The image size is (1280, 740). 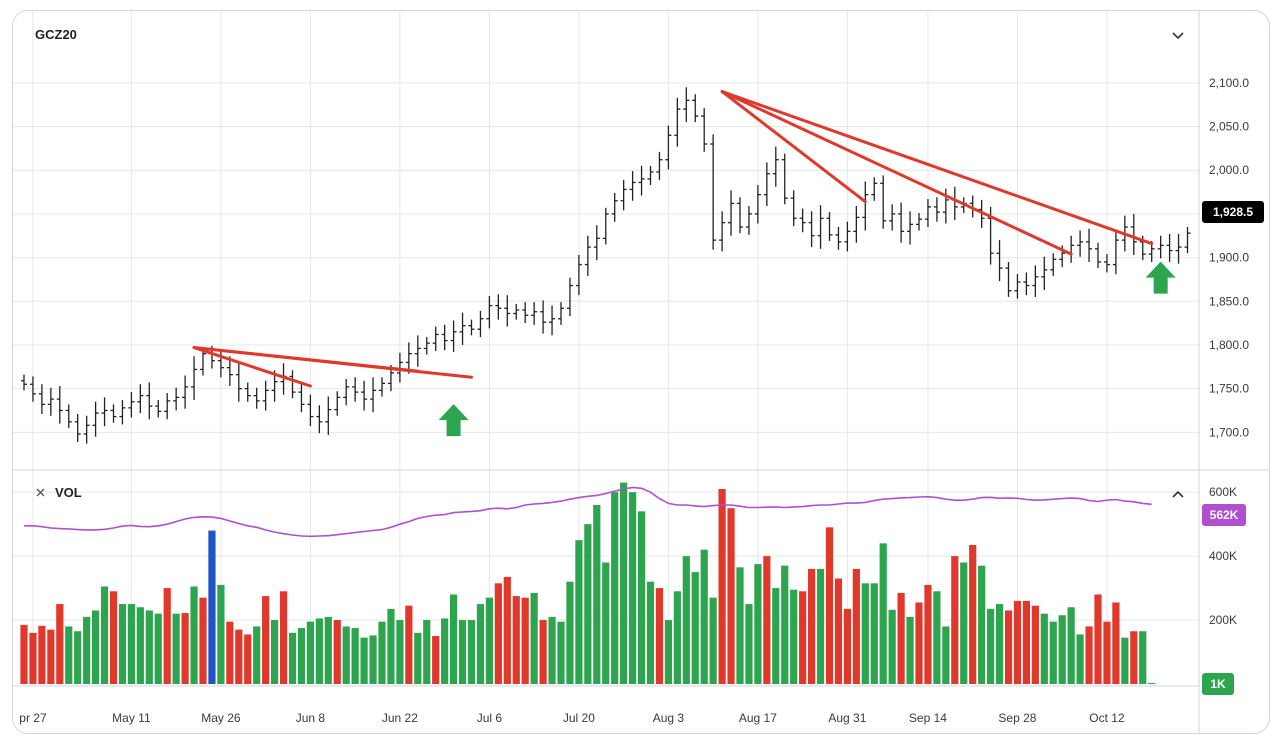 I want to click on close-x-icon, so click(x=40, y=492).